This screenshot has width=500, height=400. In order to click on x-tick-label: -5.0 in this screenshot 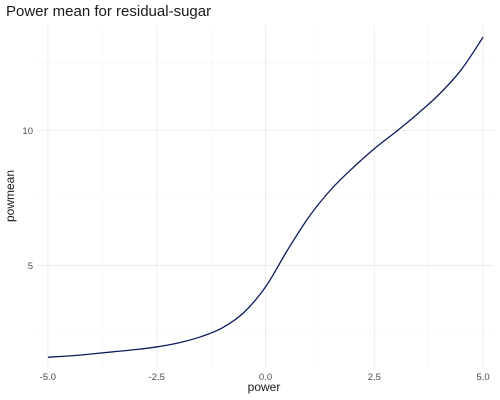, I will do `click(48, 377)`.